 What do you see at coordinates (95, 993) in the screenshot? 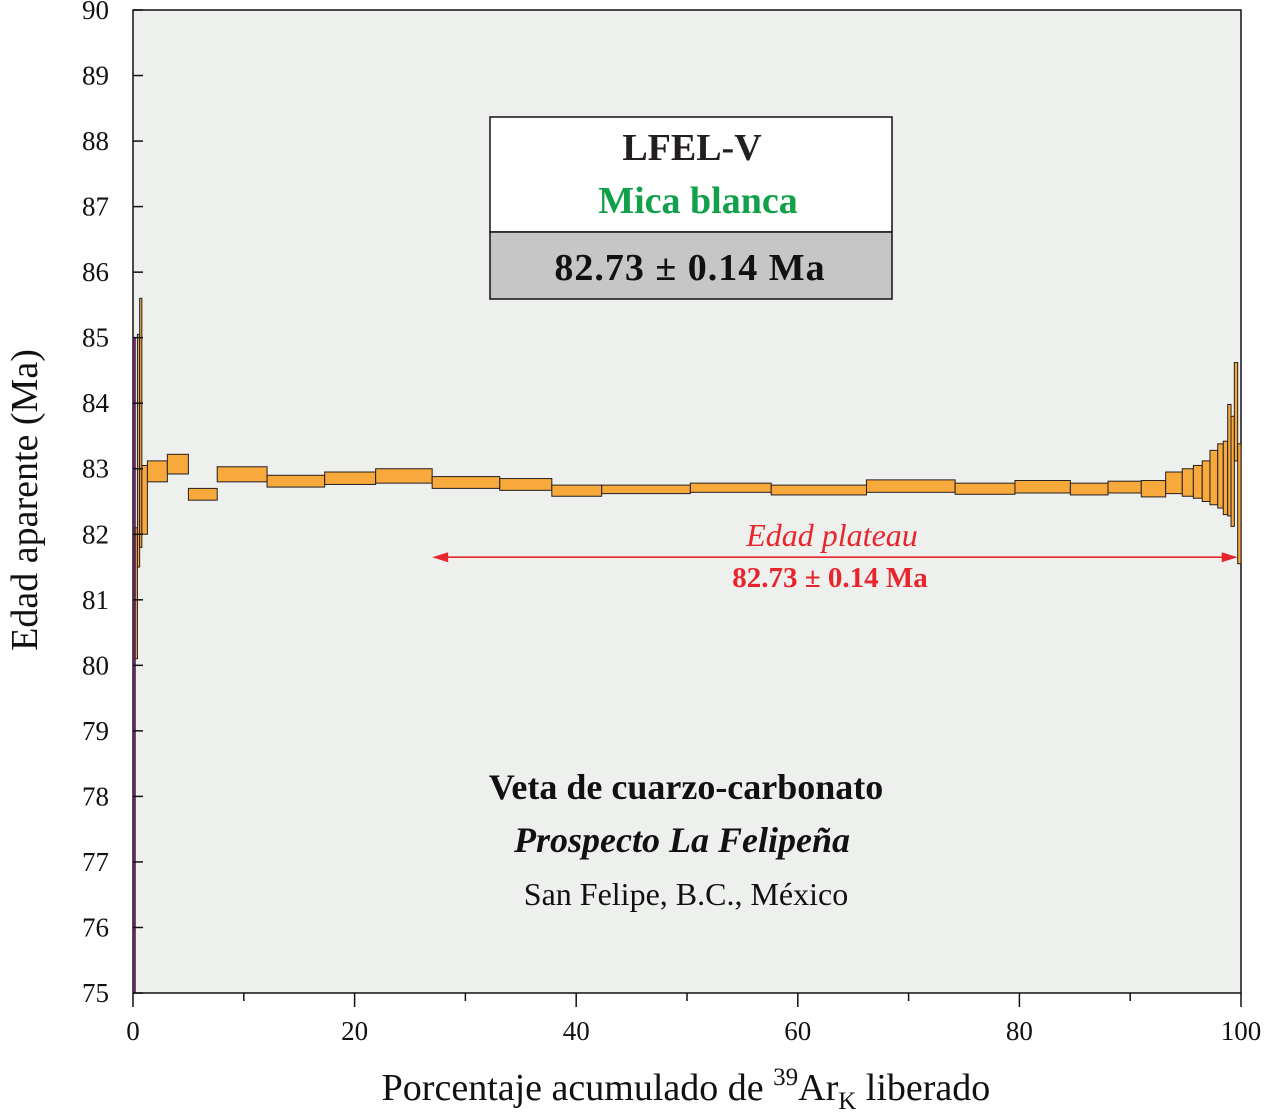
I see `y-tick-label: 75` at bounding box center [95, 993].